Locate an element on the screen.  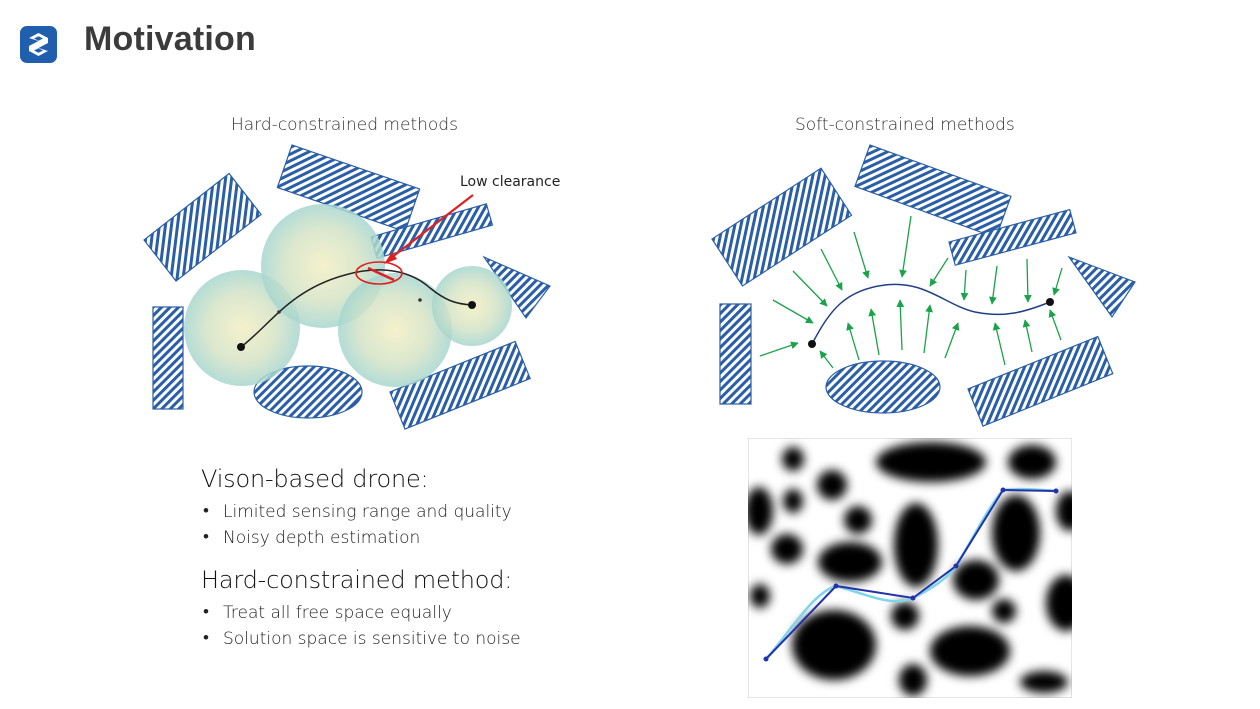
low-clearance-highlight is located at coordinates (379, 273).